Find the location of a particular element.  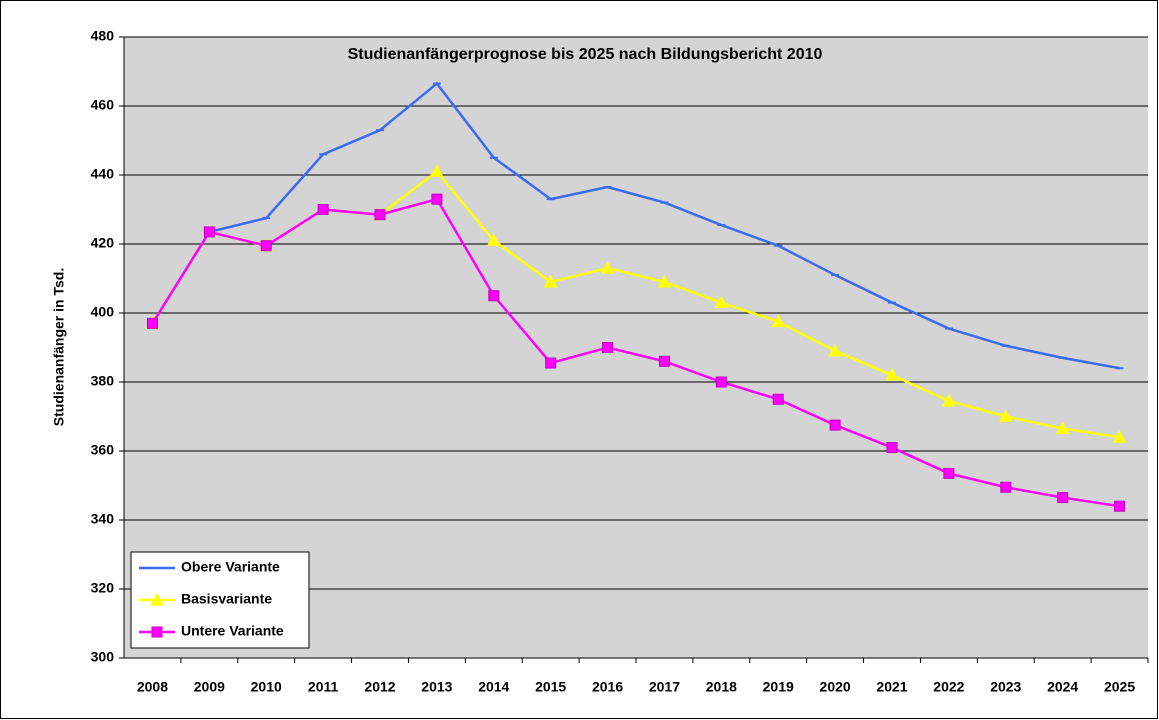

y-tick-label: 300 is located at coordinates (103, 657).